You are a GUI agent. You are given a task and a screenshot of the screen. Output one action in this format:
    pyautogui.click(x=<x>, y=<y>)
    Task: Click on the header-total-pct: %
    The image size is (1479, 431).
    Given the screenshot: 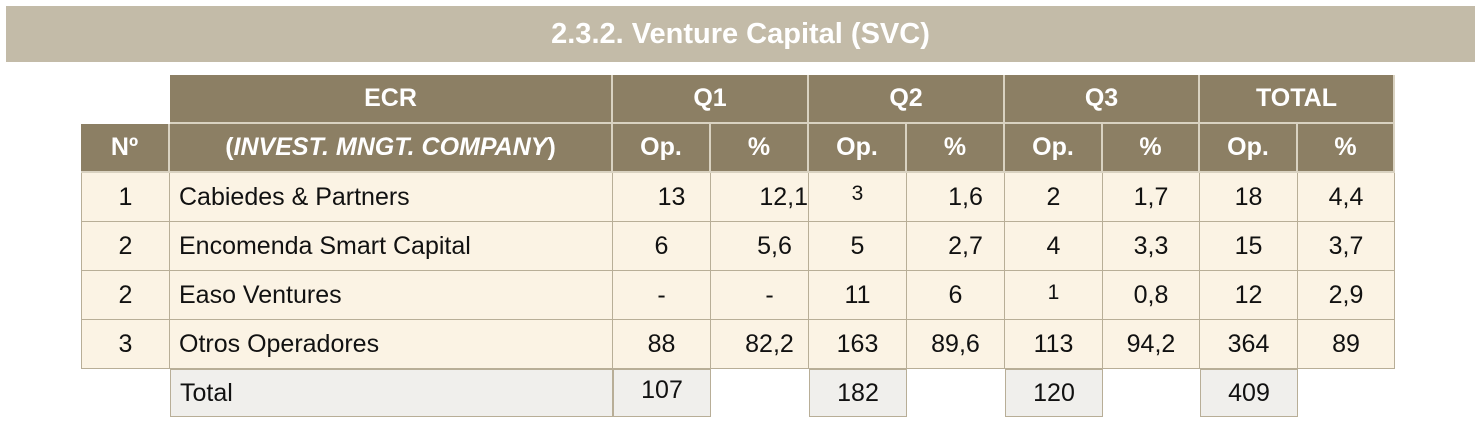 What is the action you would take?
    pyautogui.click(x=1346, y=148)
    